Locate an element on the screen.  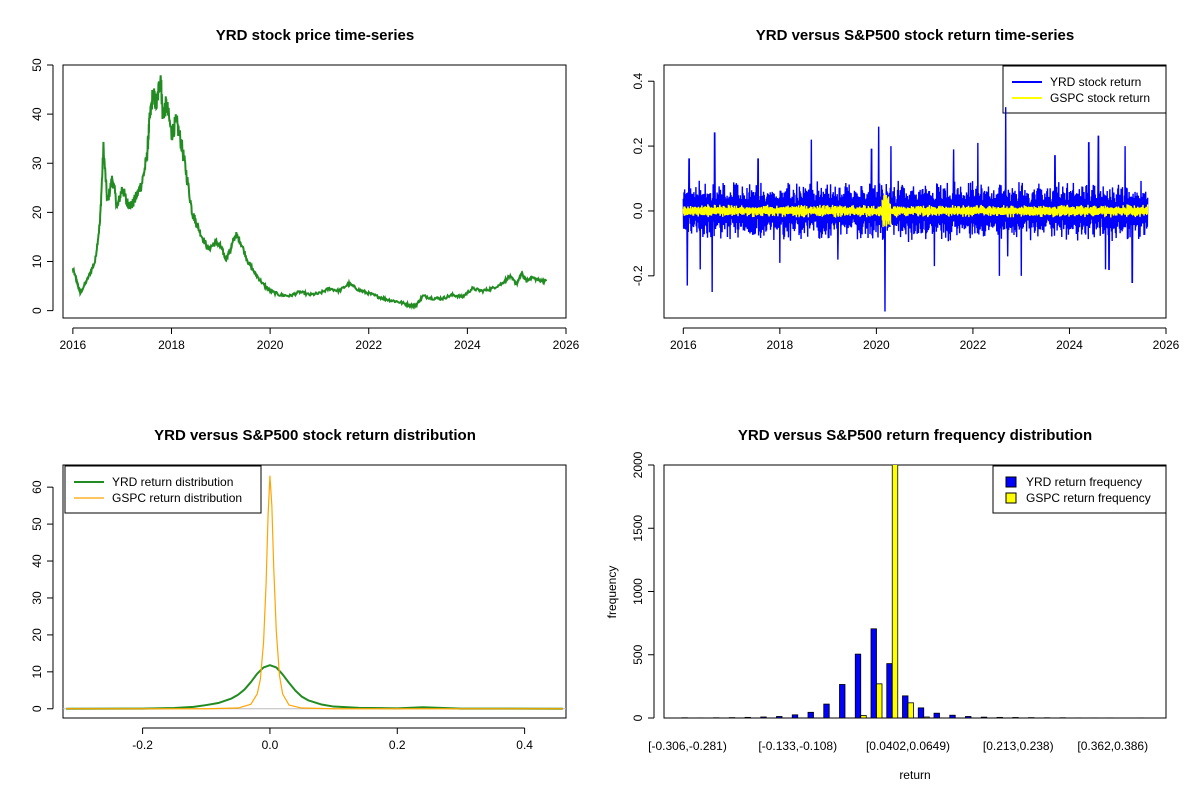
y-tick-label: 2000 is located at coordinates (638, 464).